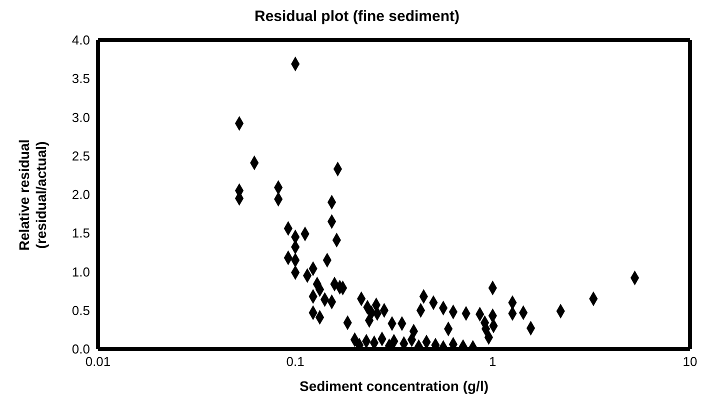 This screenshot has height=419, width=714. Describe the element at coordinates (357, 17) in the screenshot. I see `chart-title: Residual plot (fine sediment)` at that location.